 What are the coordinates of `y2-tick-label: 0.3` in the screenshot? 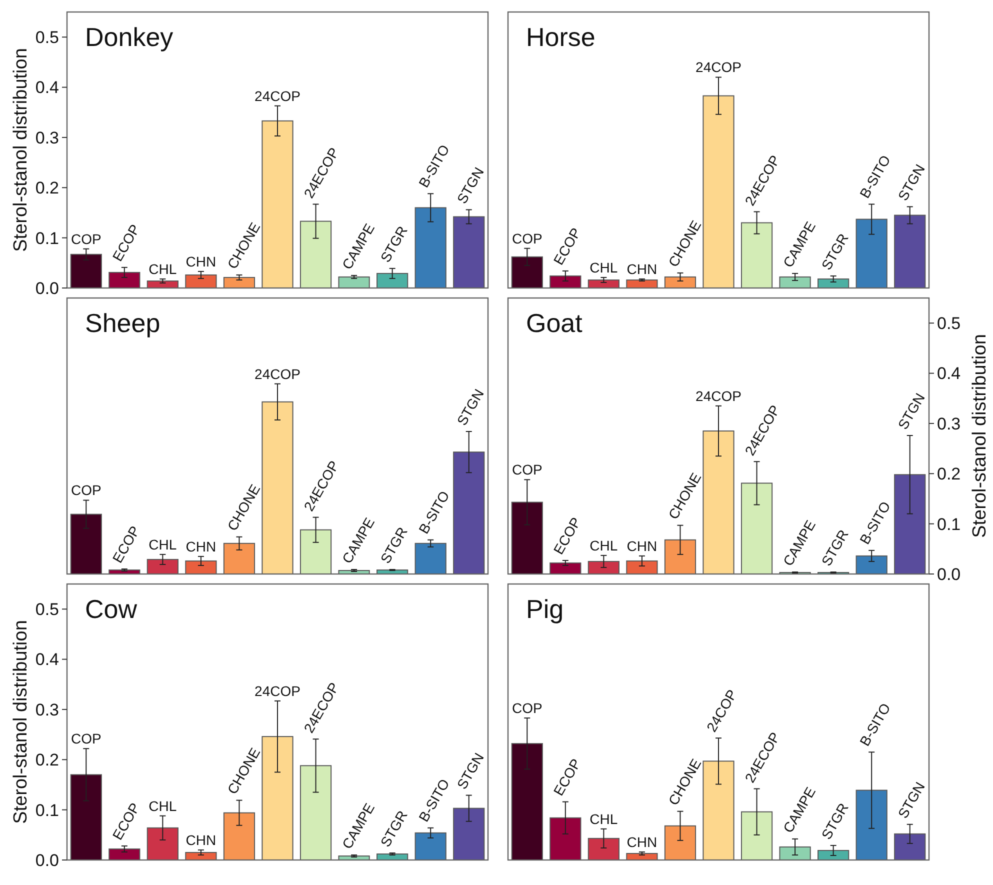 It's located at (949, 424).